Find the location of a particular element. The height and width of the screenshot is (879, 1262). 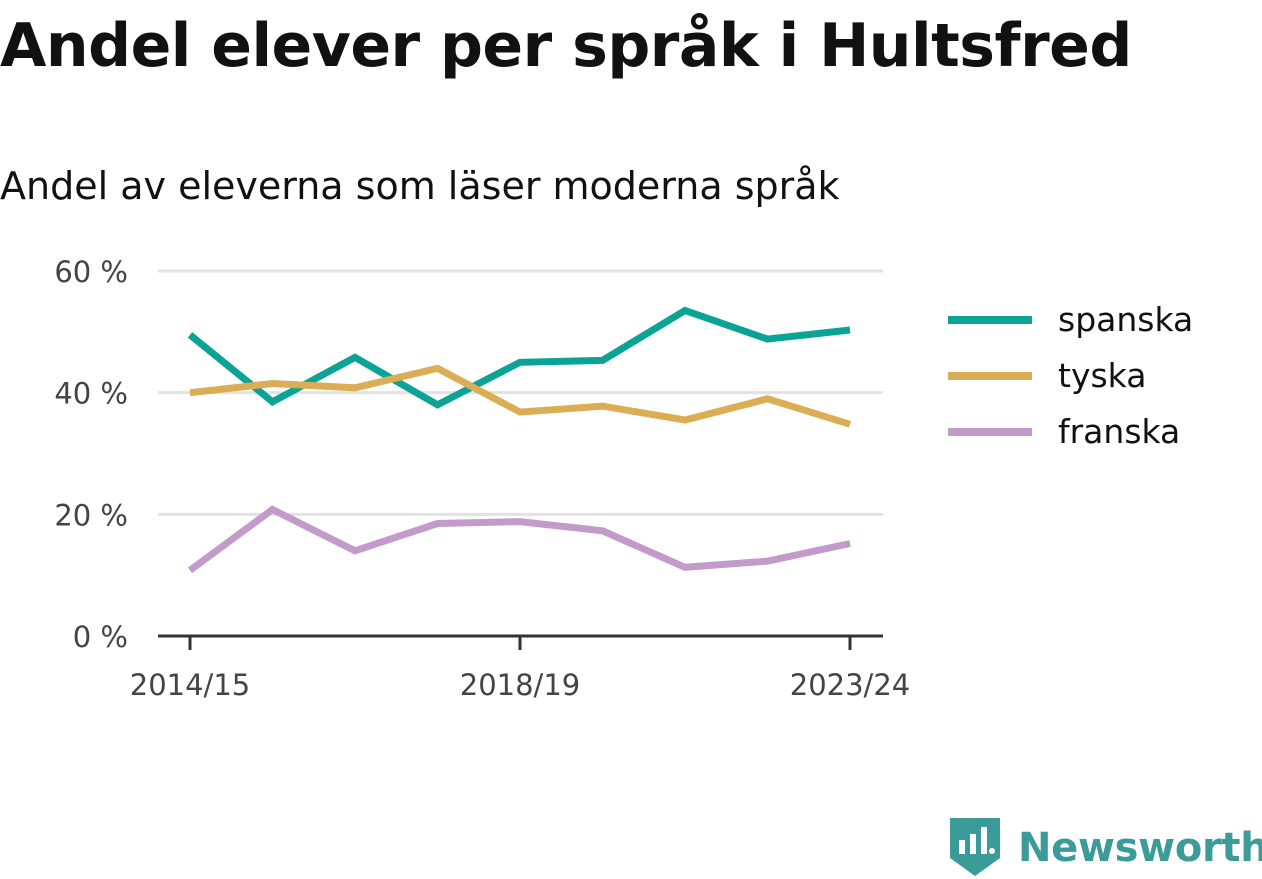

x-tick-label: 2018/19 is located at coordinates (520, 685).